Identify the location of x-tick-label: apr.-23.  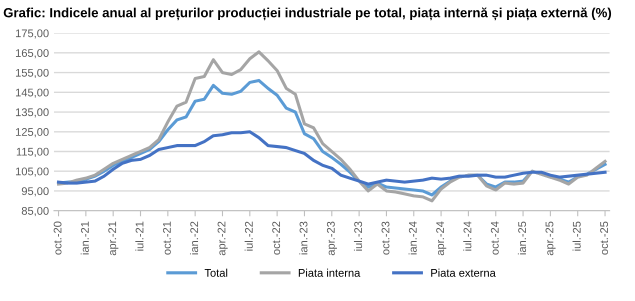
(331, 239).